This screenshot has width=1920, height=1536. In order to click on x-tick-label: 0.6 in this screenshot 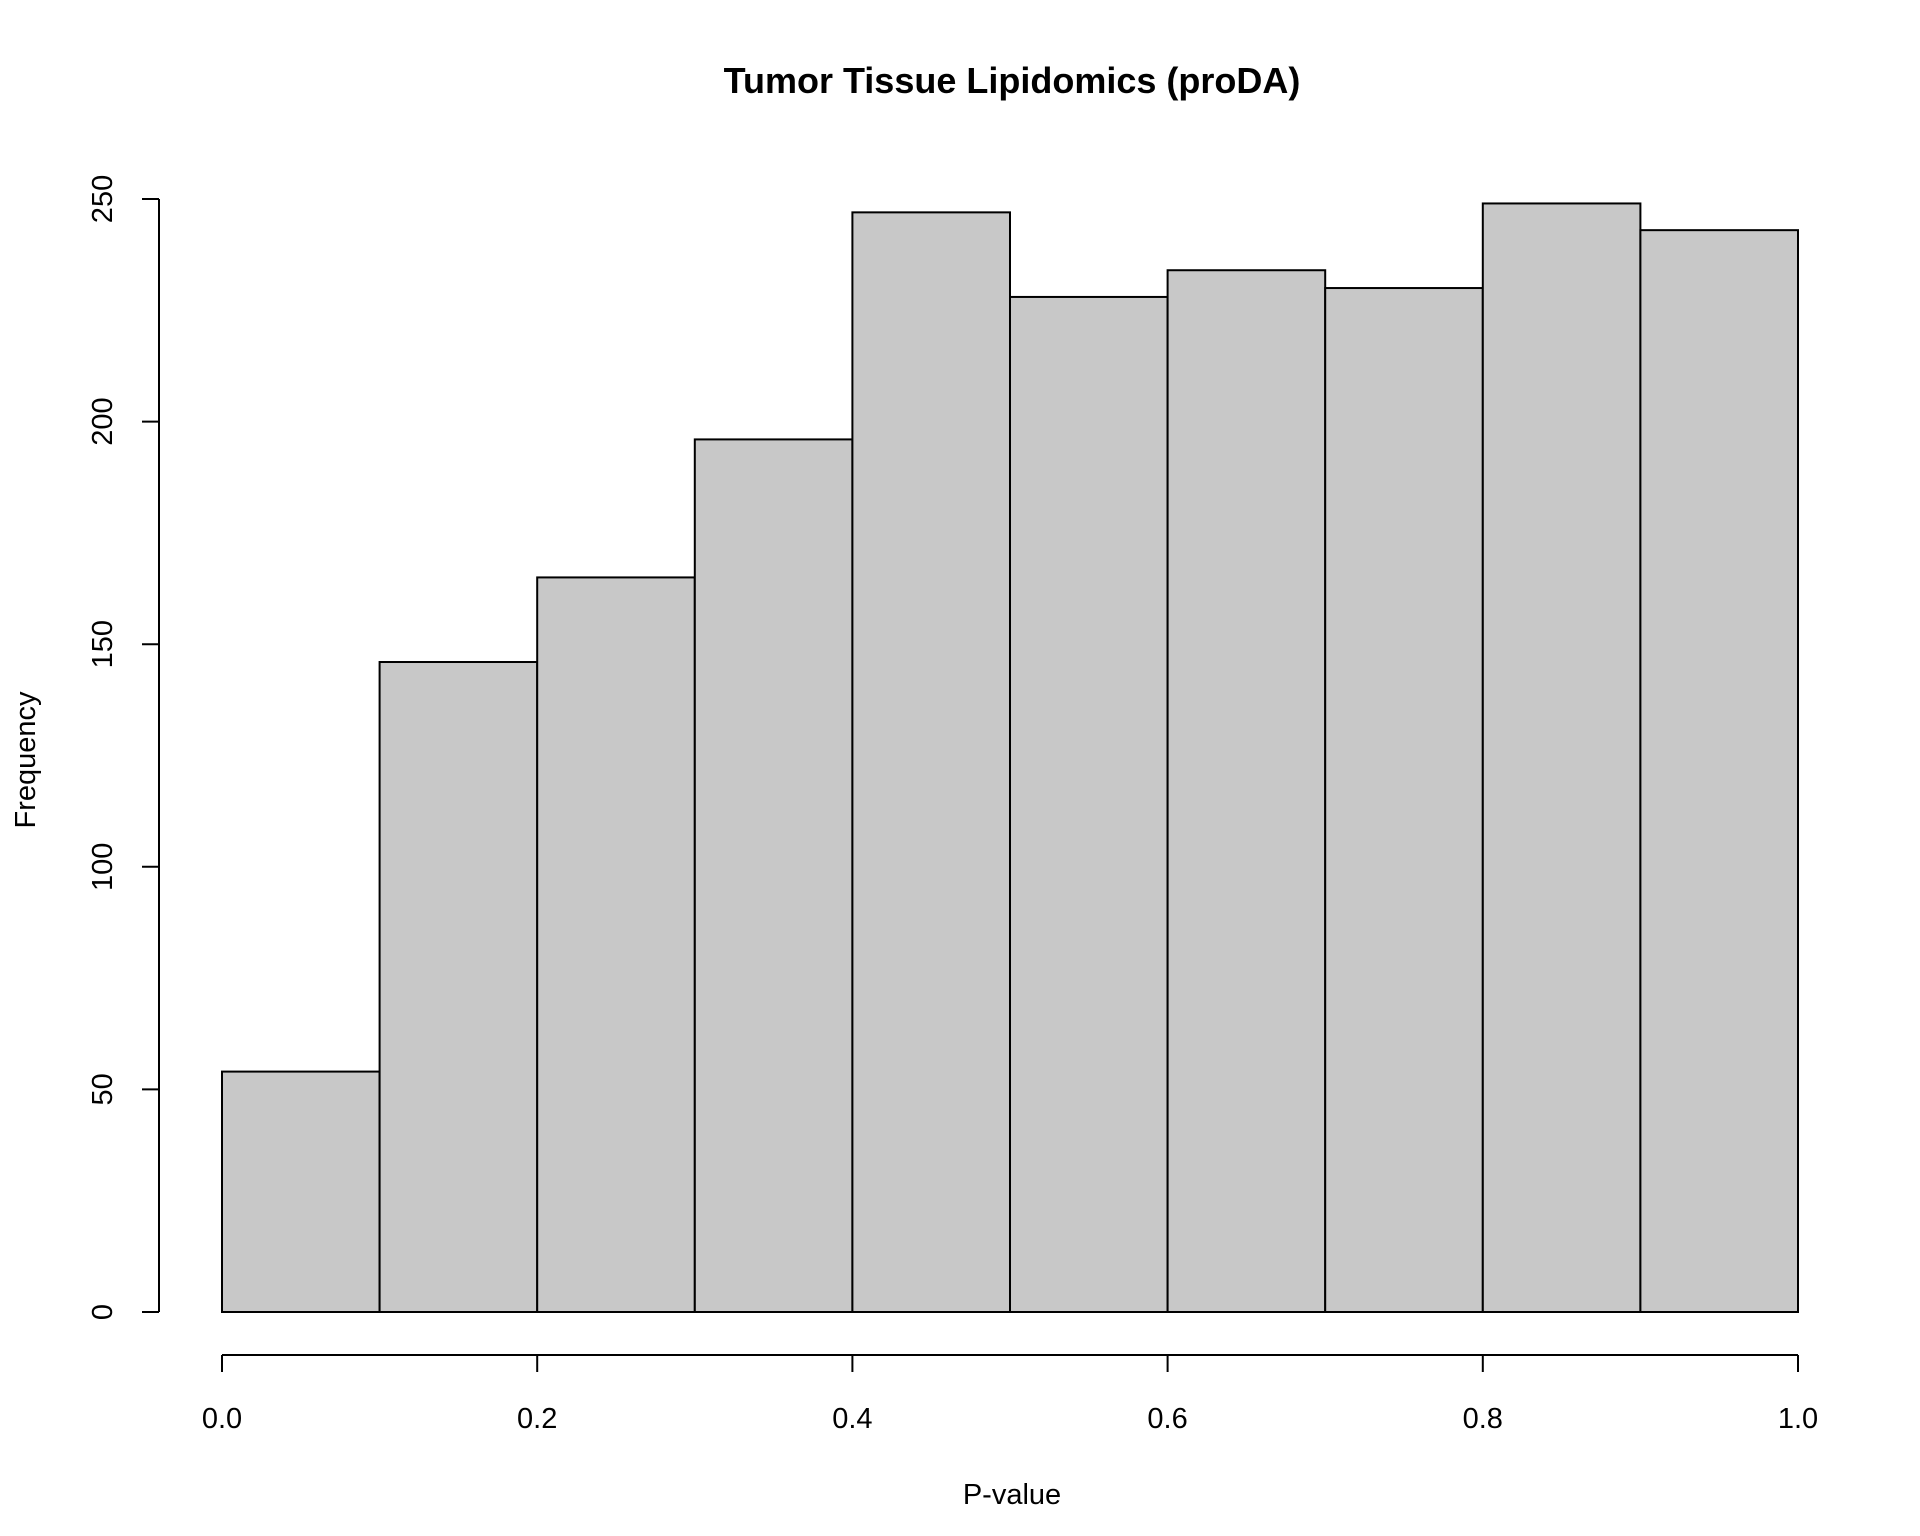, I will do `click(1167, 1419)`.